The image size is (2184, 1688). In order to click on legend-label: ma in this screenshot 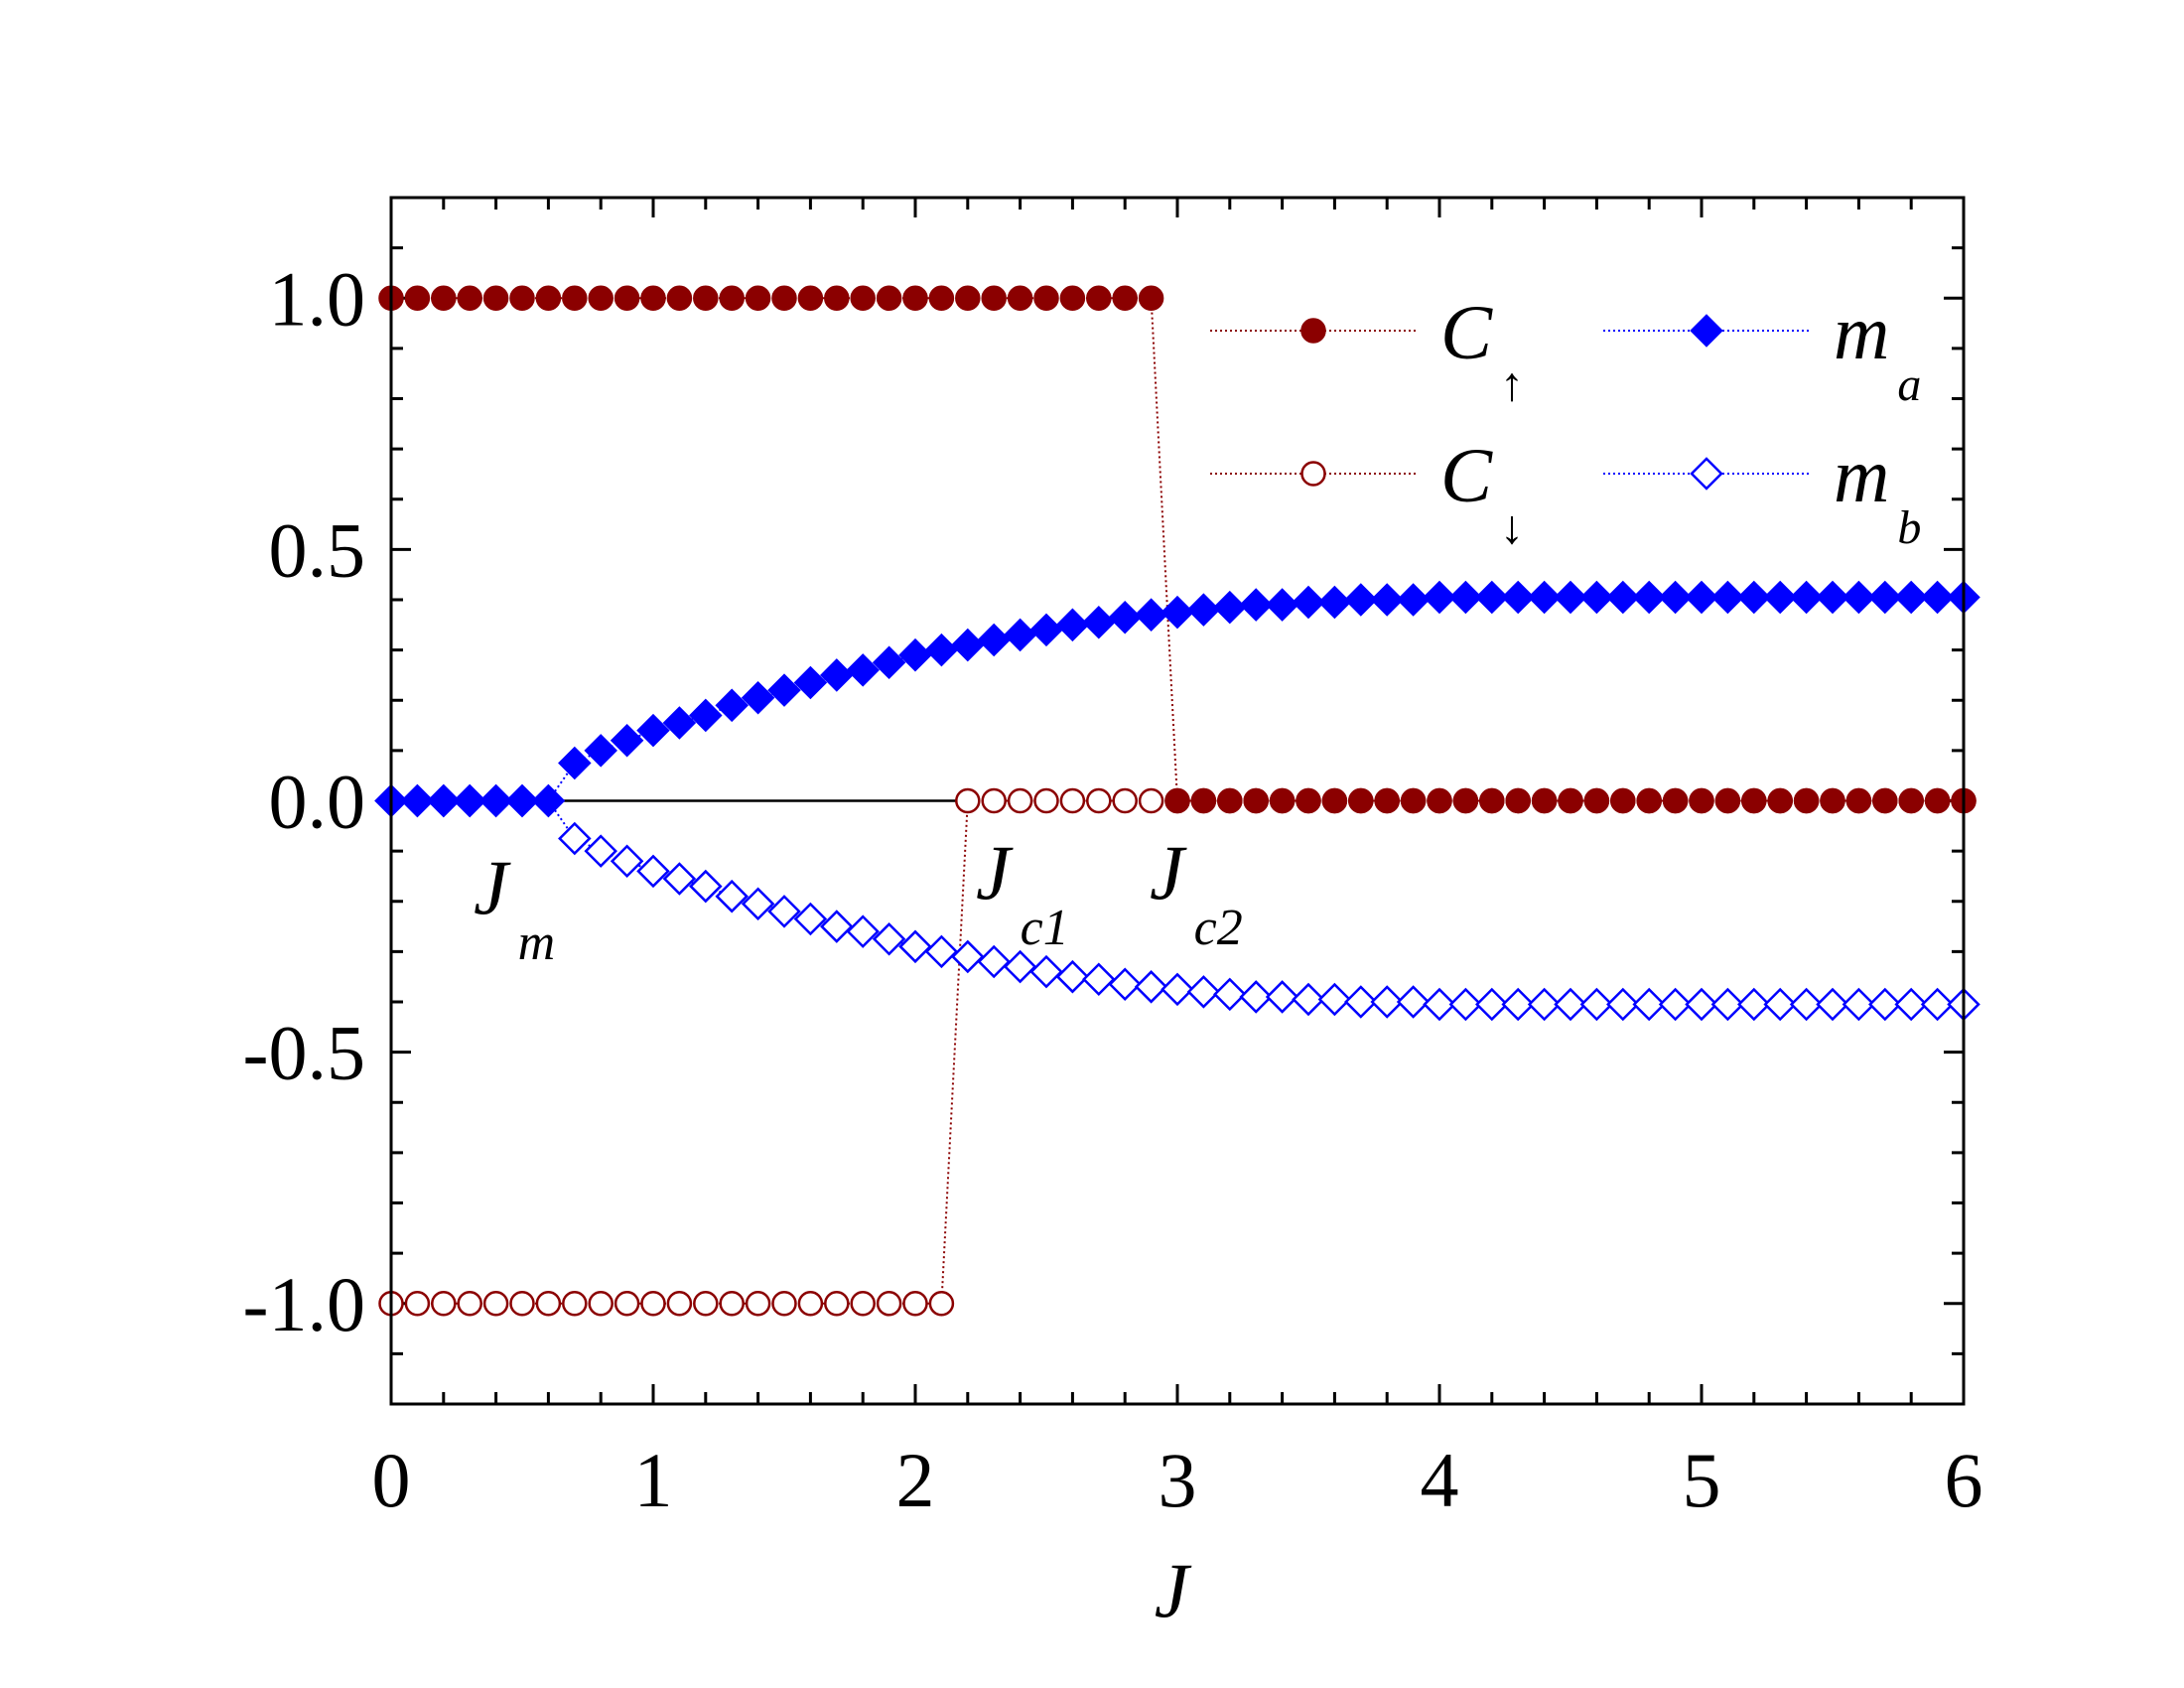, I will do `click(1877, 350)`.